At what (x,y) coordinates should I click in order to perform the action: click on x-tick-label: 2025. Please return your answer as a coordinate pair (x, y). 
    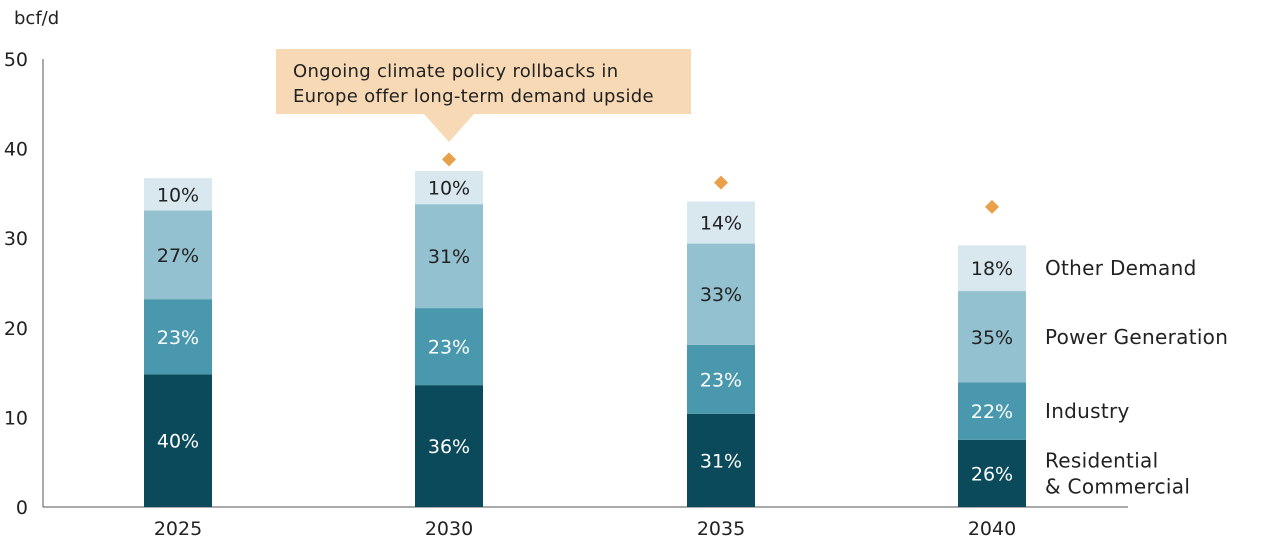
    Looking at the image, I should click on (178, 529).